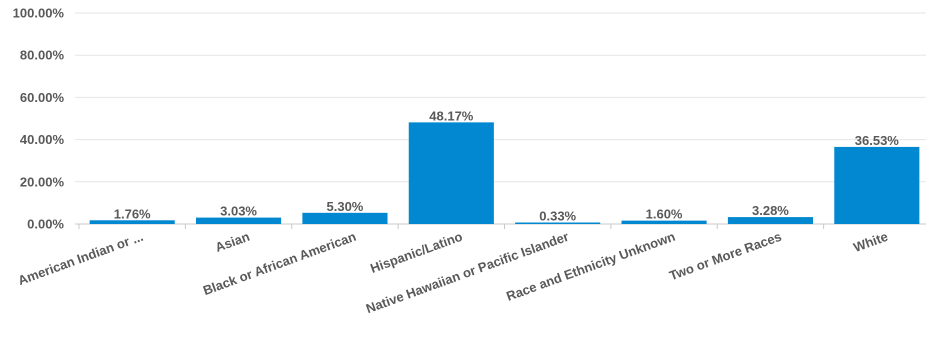  I want to click on data-label-2: 5.30%, so click(345, 206).